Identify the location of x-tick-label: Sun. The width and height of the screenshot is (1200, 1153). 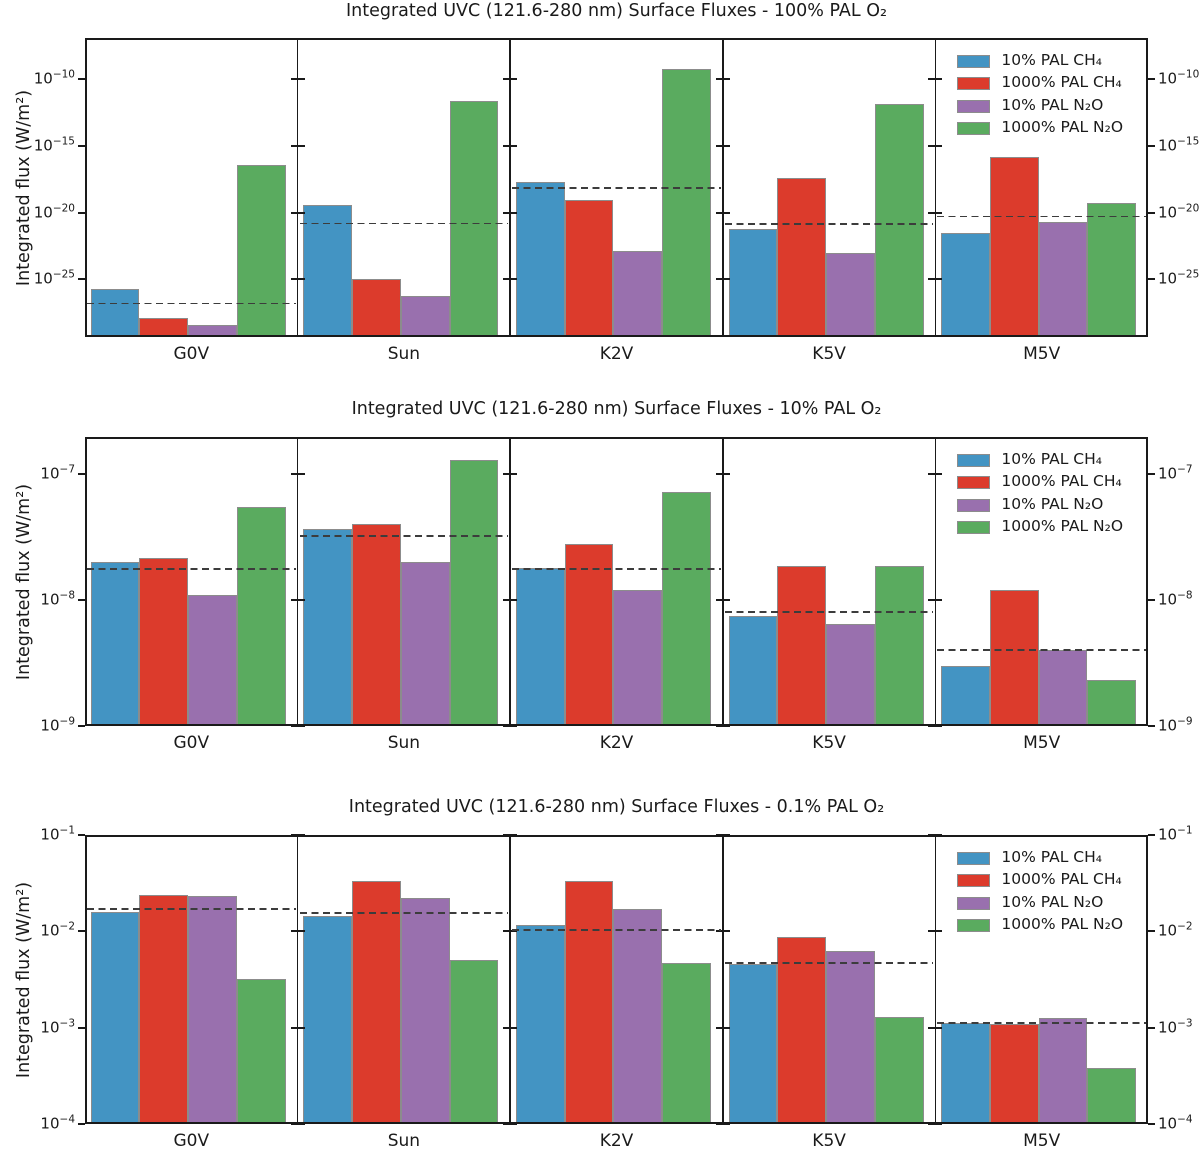
(404, 354).